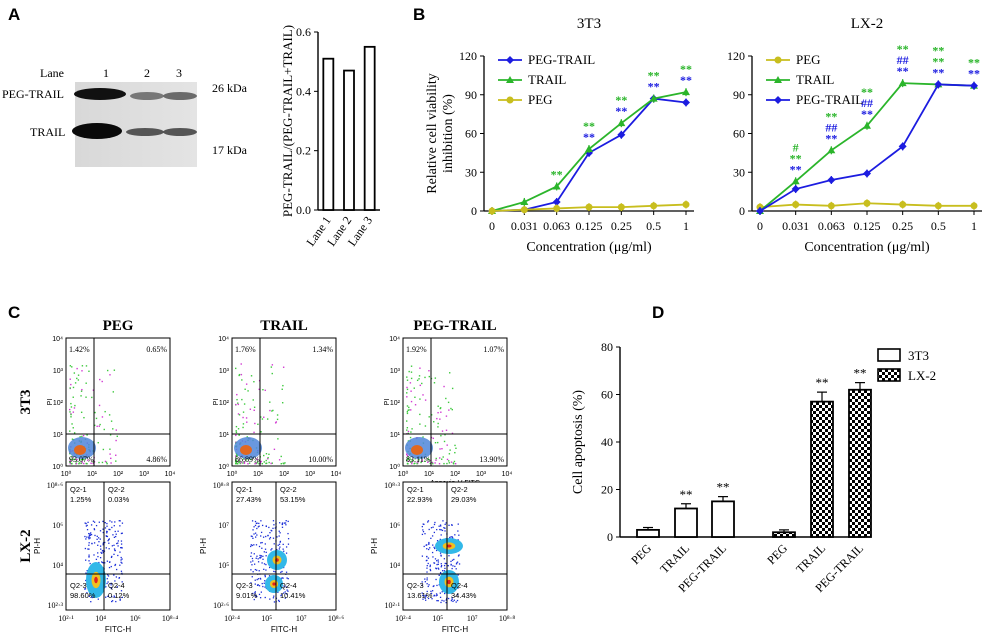 The height and width of the screenshot is (641, 989). Describe the element at coordinates (831, 226) in the screenshot. I see `x-tick-label: 0.063` at that location.